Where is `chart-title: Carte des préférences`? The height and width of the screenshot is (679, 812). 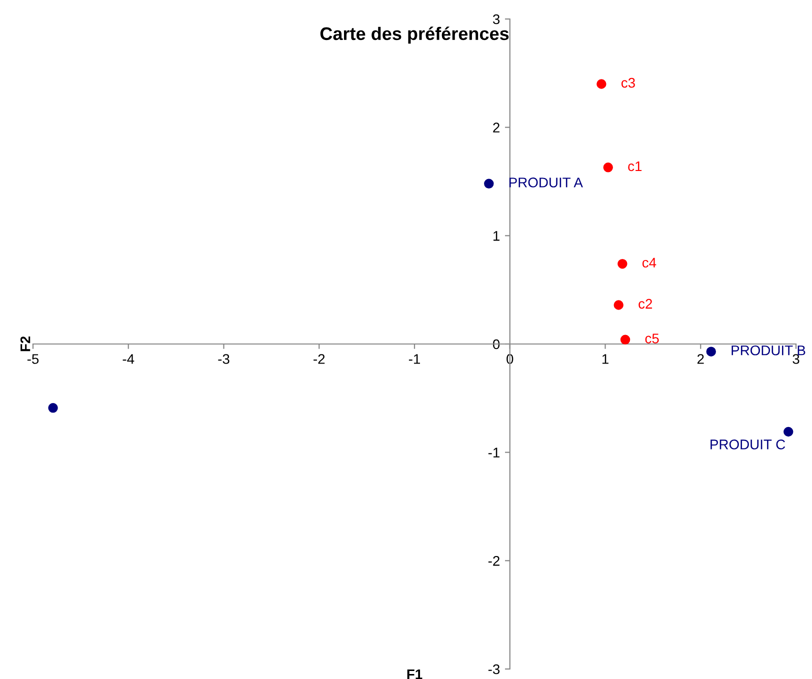
chart-title: Carte des préférences is located at coordinates (414, 35).